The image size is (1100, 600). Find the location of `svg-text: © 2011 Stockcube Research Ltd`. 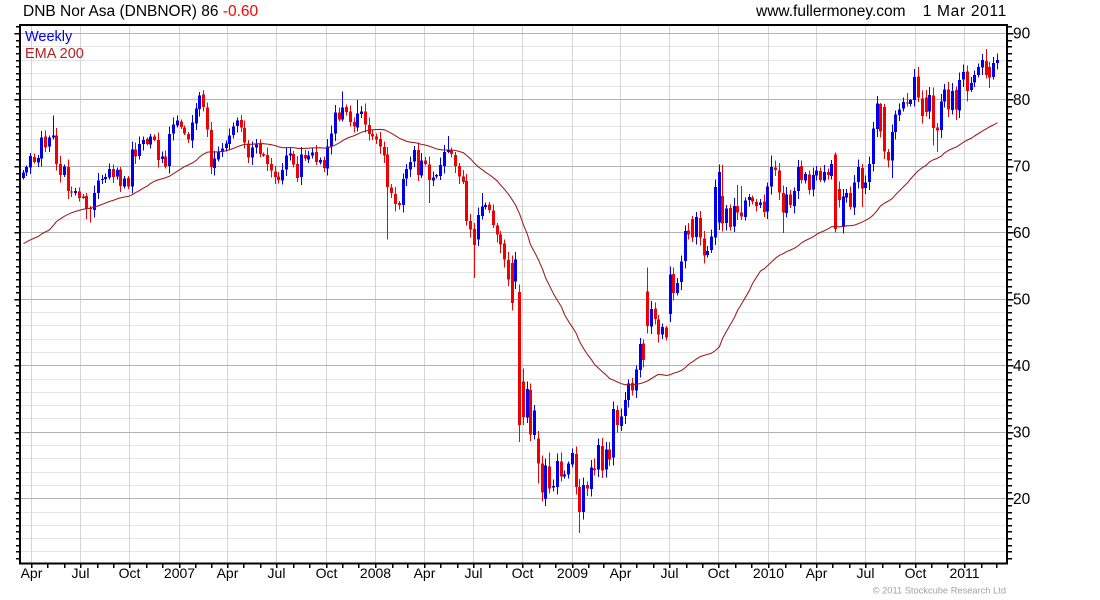

svg-text: © 2011 Stockcube Research Ltd is located at coordinates (939, 591).